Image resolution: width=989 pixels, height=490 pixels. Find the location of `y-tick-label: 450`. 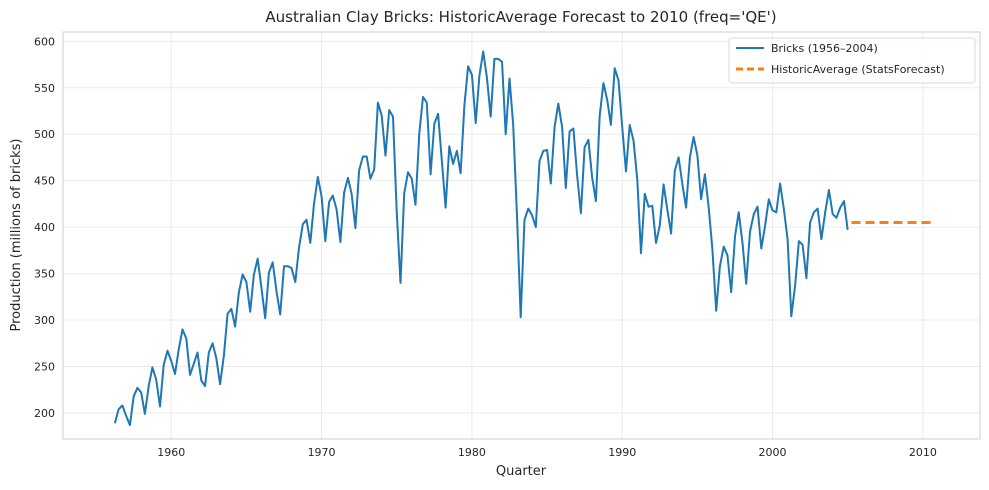

y-tick-label: 450 is located at coordinates (44, 181).